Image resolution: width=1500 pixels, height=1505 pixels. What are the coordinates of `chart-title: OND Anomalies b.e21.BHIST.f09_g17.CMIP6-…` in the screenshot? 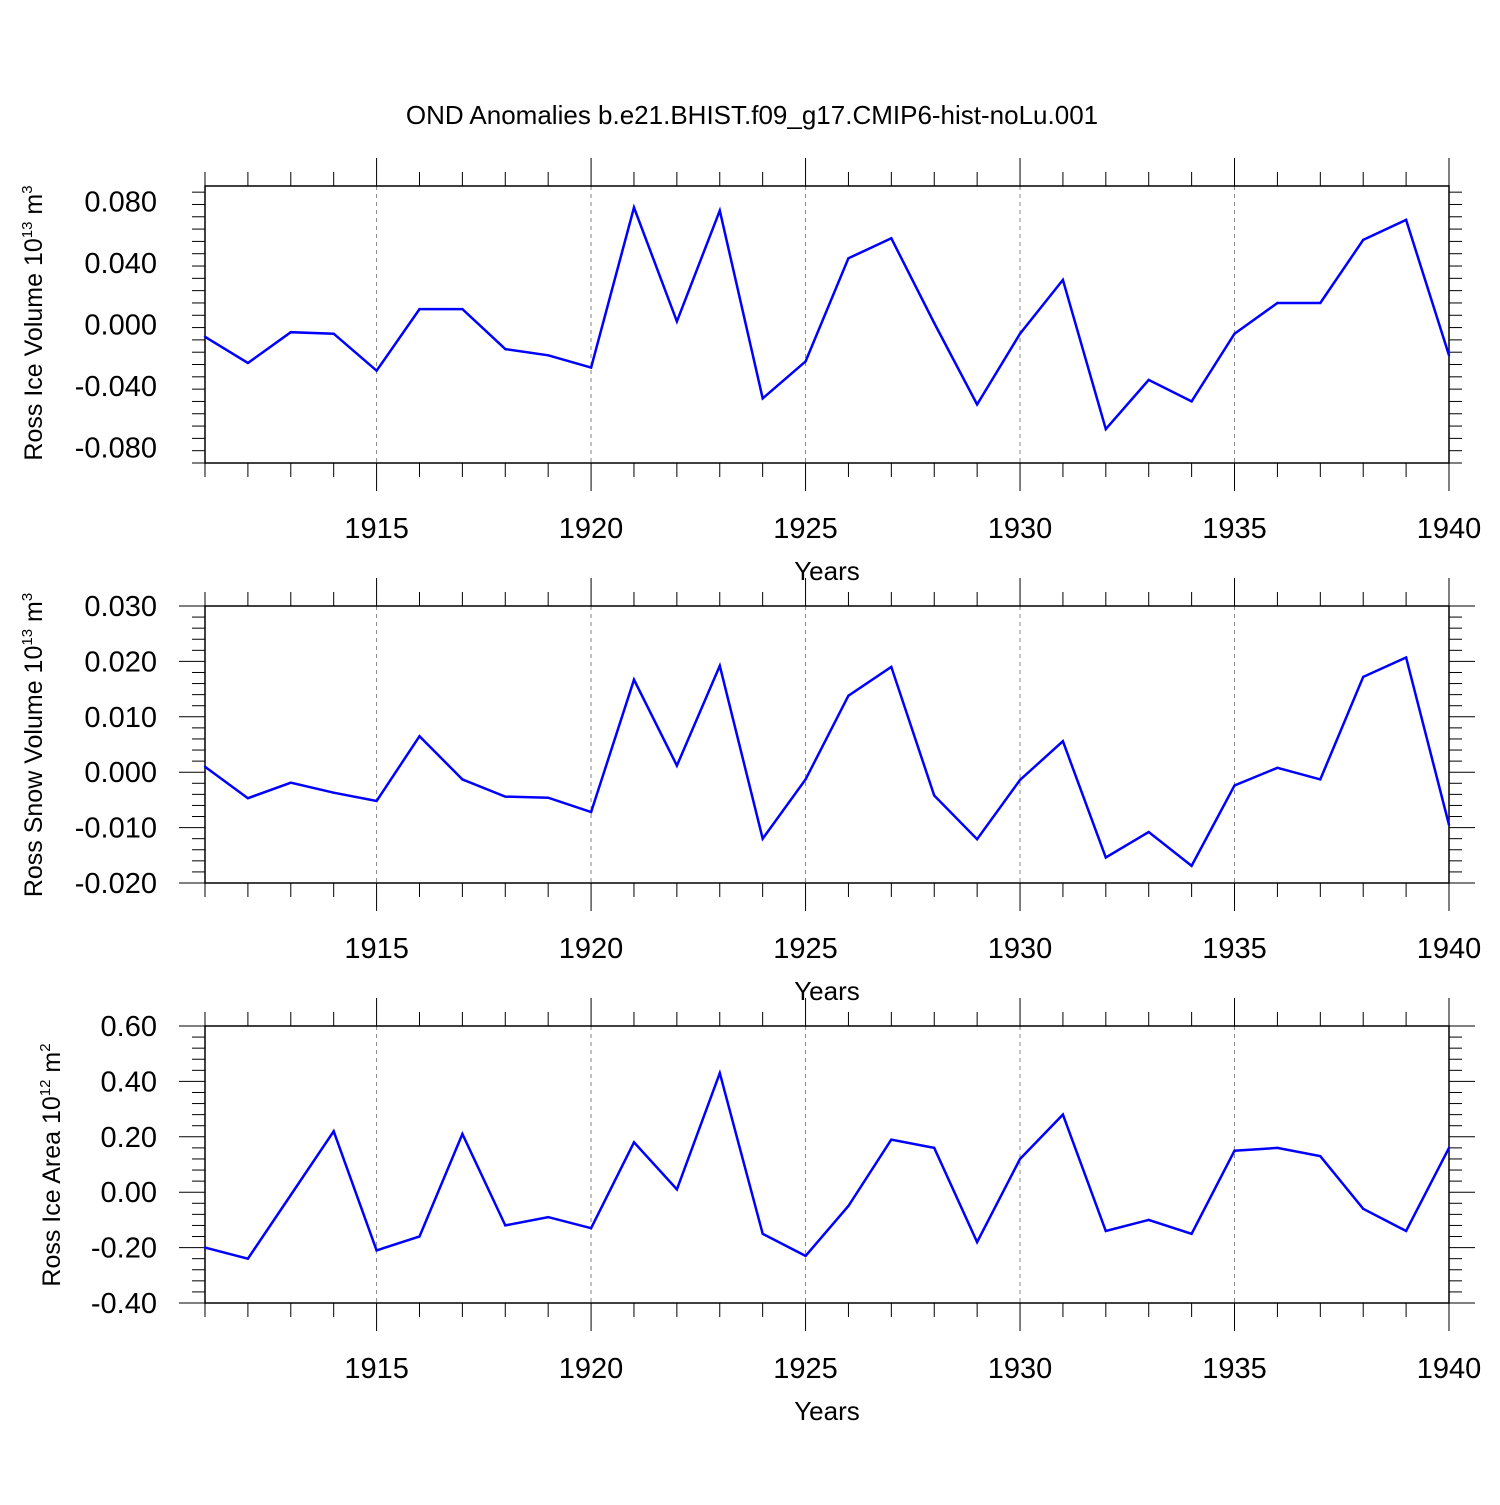 It's located at (752, 115).